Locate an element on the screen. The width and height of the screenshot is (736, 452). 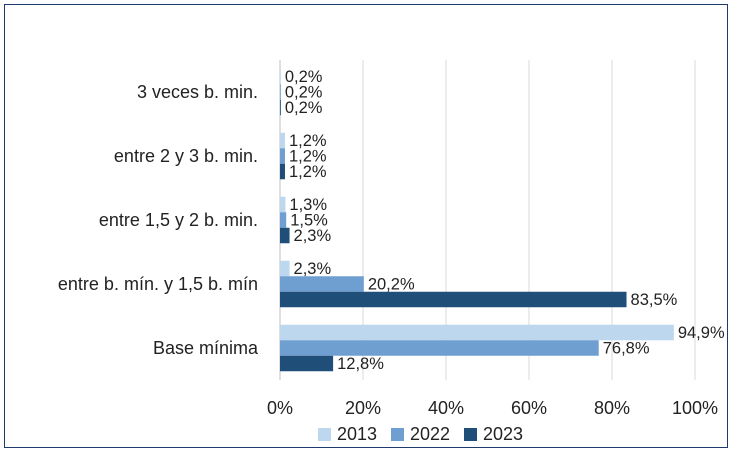
x-tick-label: 60% is located at coordinates (529, 408).